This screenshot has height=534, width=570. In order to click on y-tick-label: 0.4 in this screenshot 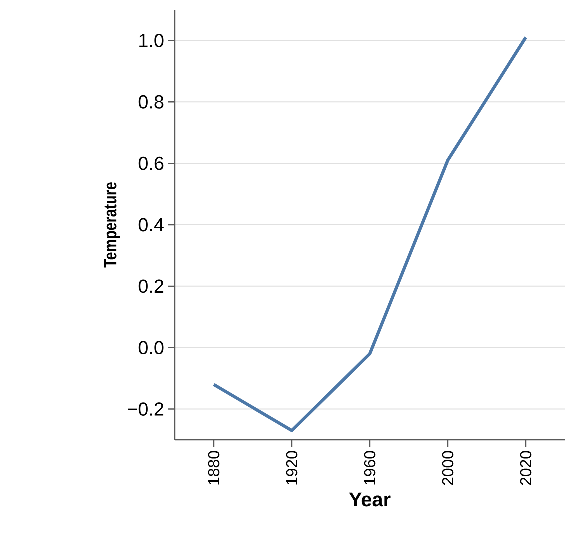, I will do `click(151, 225)`.